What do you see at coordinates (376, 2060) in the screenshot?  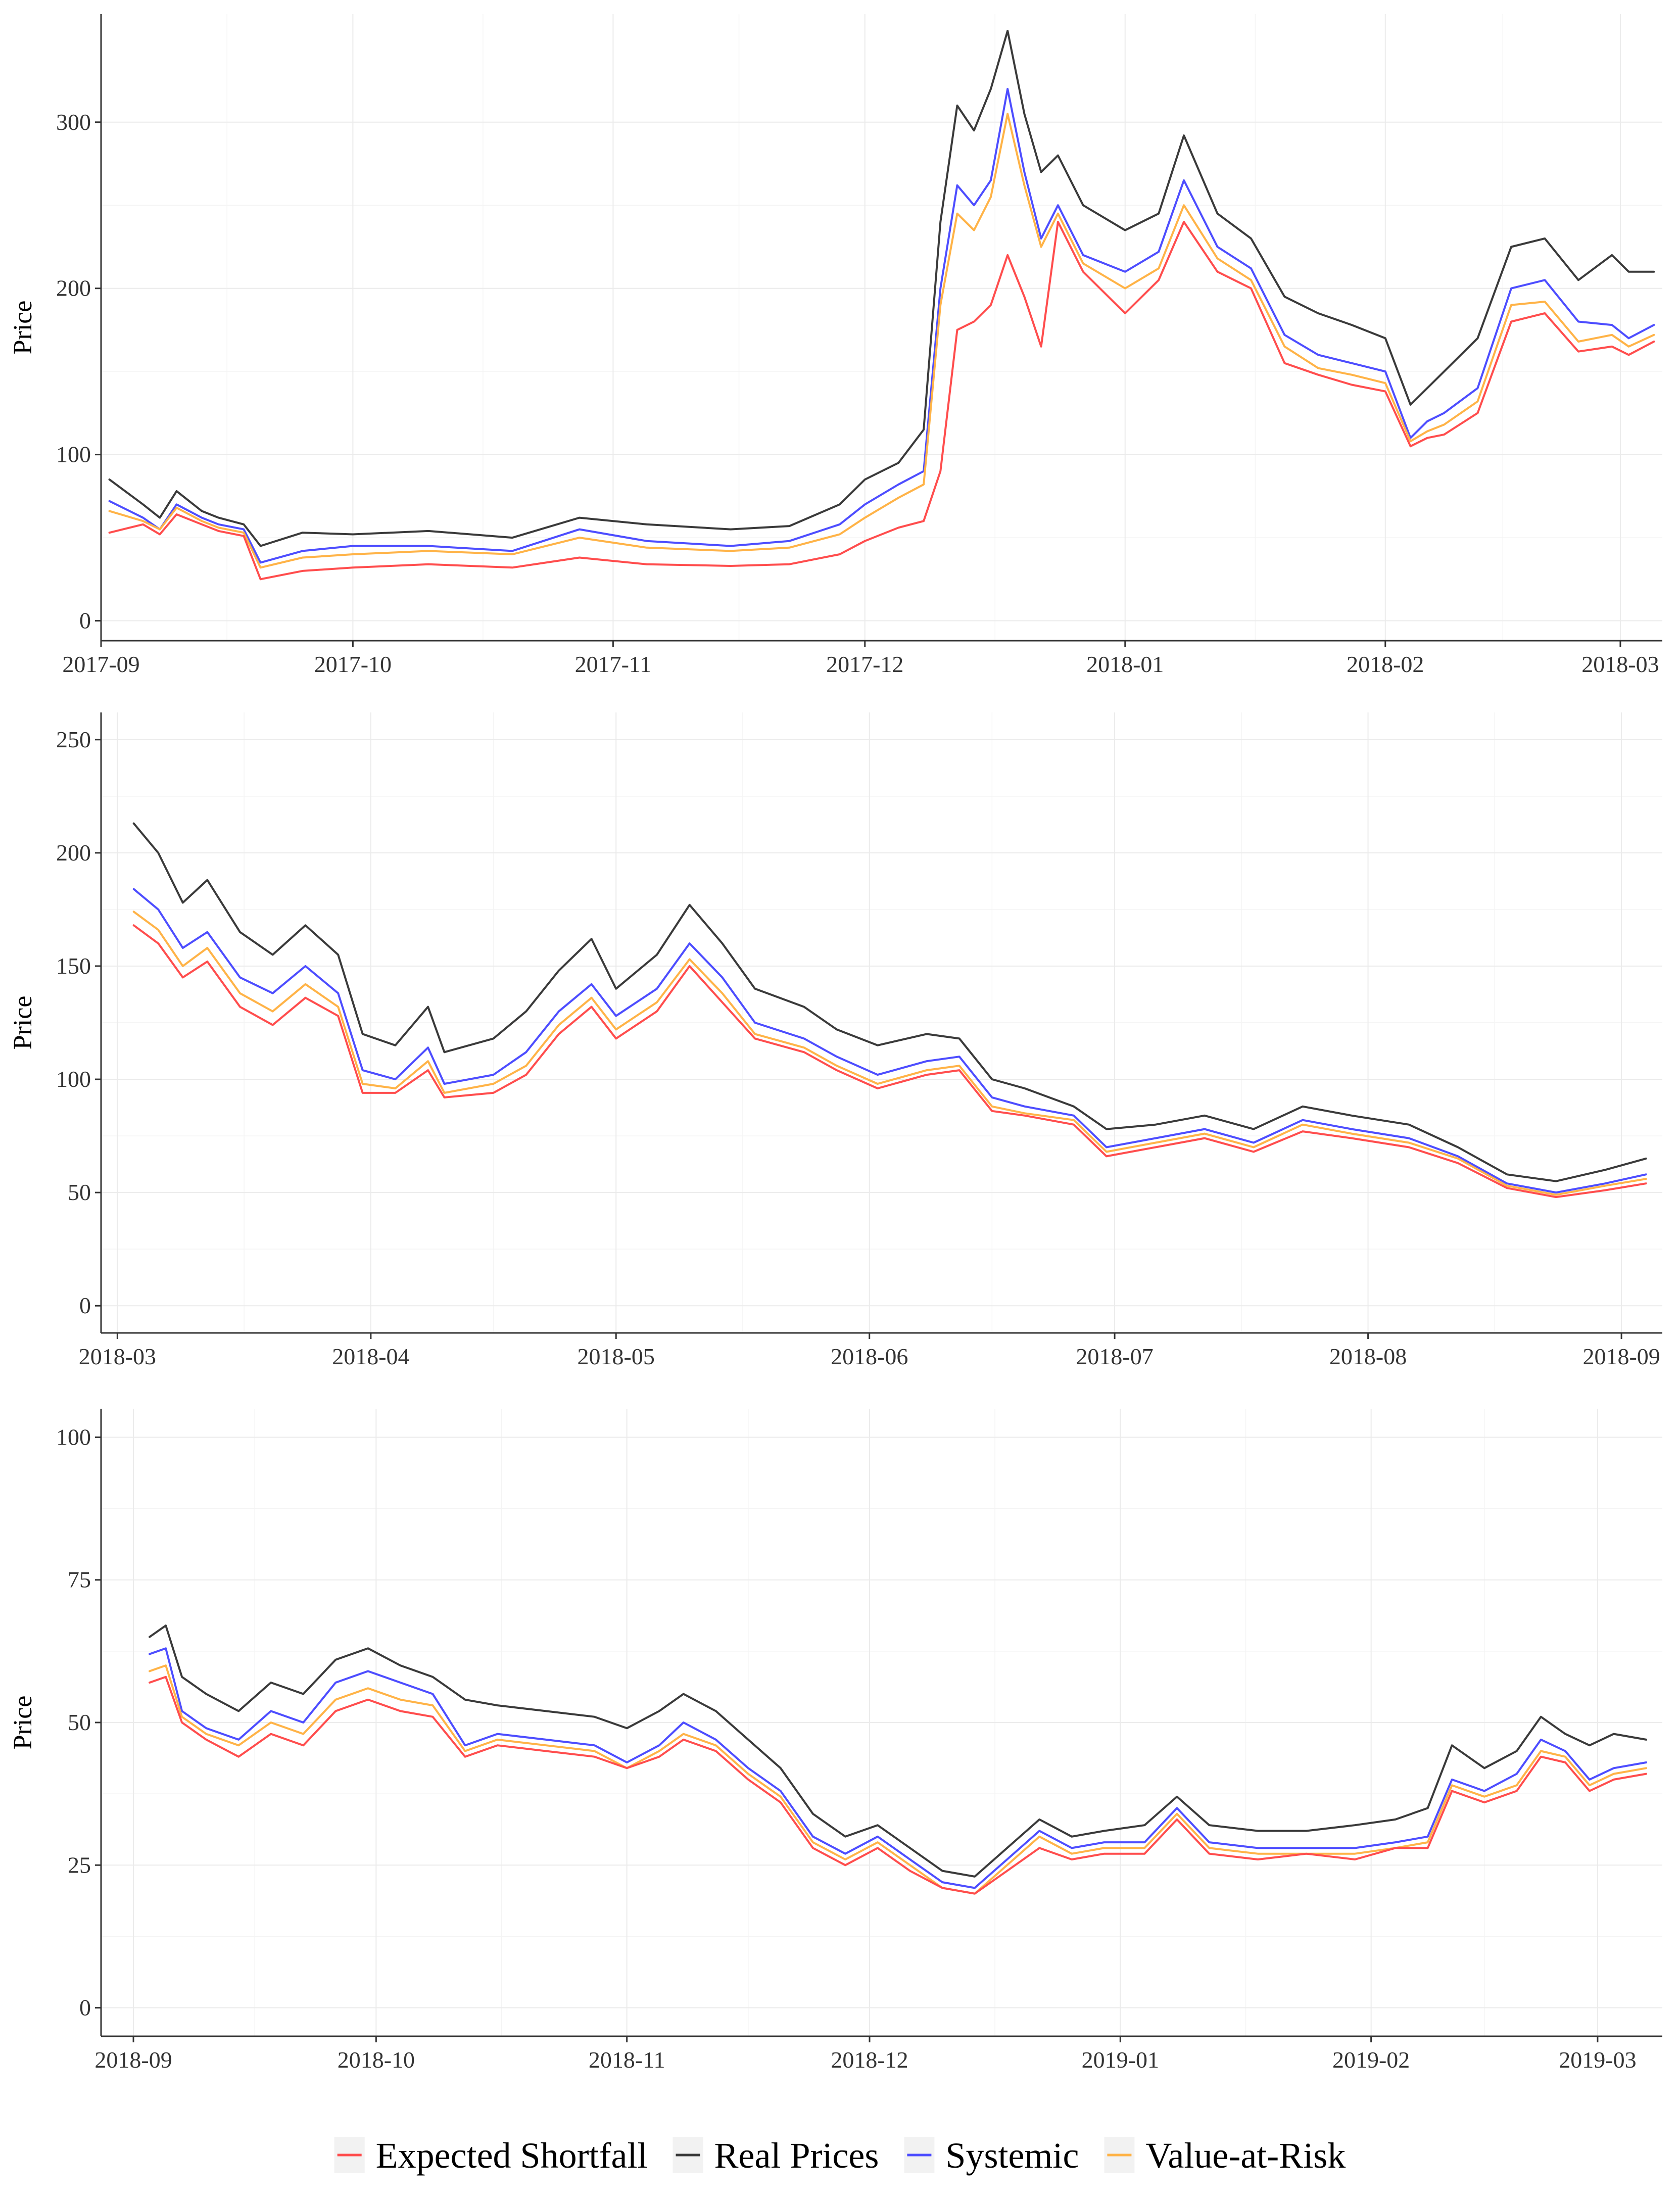 I see `x-tick-label: 2018-10` at bounding box center [376, 2060].